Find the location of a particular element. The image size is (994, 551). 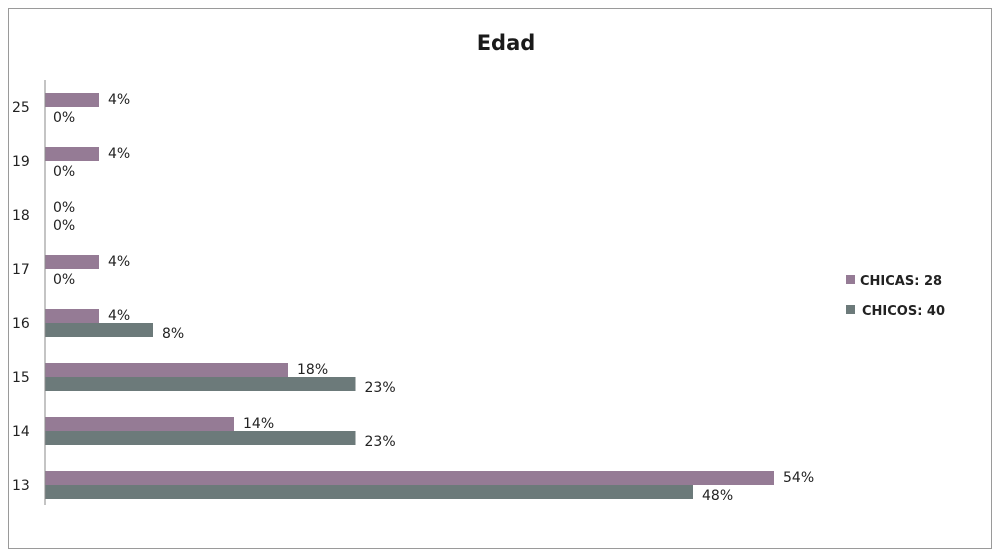

data-label-chicos-14: 23% is located at coordinates (380, 442).